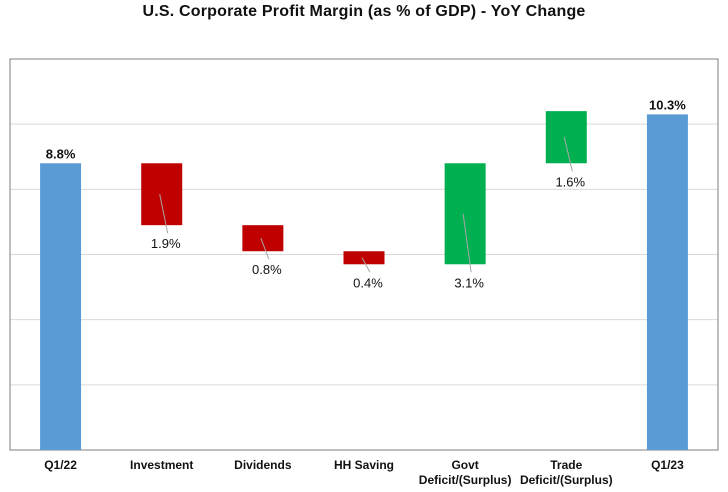  I want to click on x-tick-label-3: Dividends, so click(263, 465).